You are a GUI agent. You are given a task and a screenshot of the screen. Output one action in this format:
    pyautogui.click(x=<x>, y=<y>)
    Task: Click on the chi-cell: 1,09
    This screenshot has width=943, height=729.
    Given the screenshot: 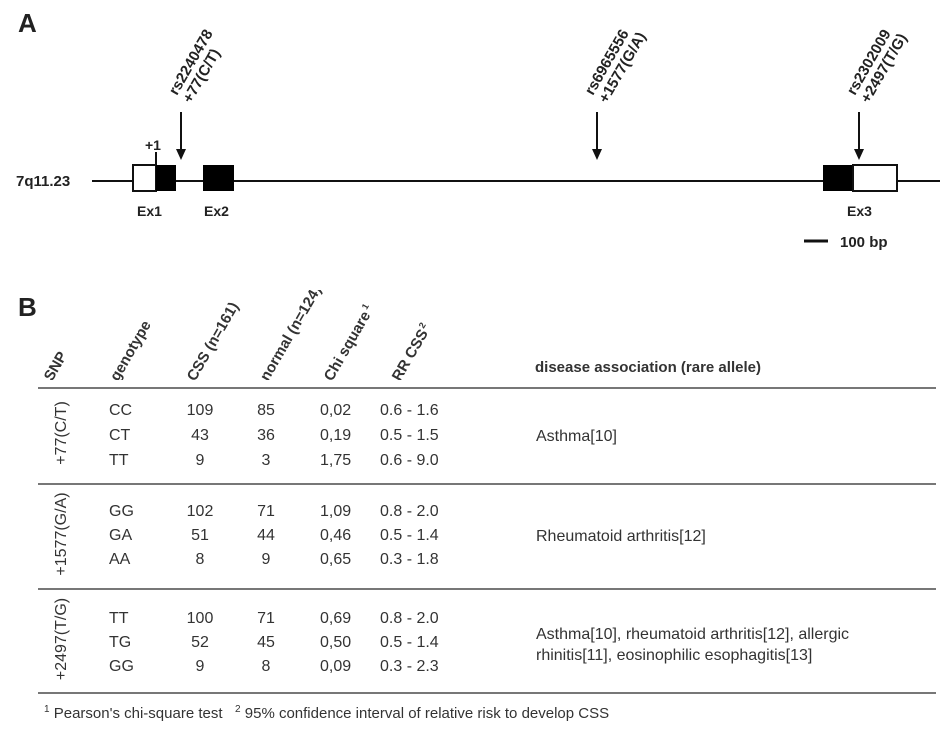 What is the action you would take?
    pyautogui.click(x=336, y=511)
    